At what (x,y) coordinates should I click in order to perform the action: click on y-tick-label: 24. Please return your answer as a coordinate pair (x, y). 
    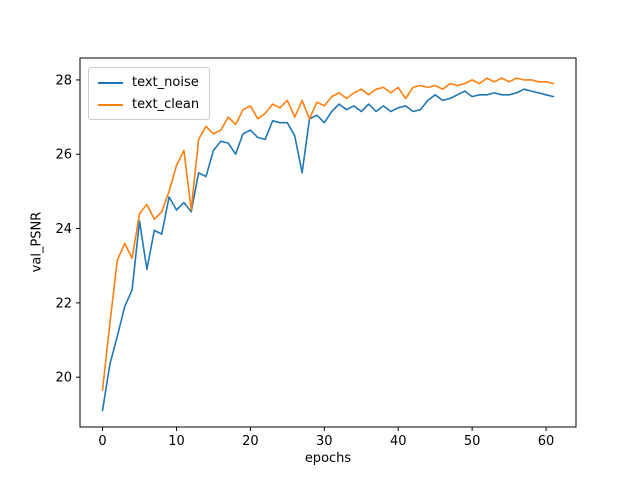
    Looking at the image, I should click on (63, 229).